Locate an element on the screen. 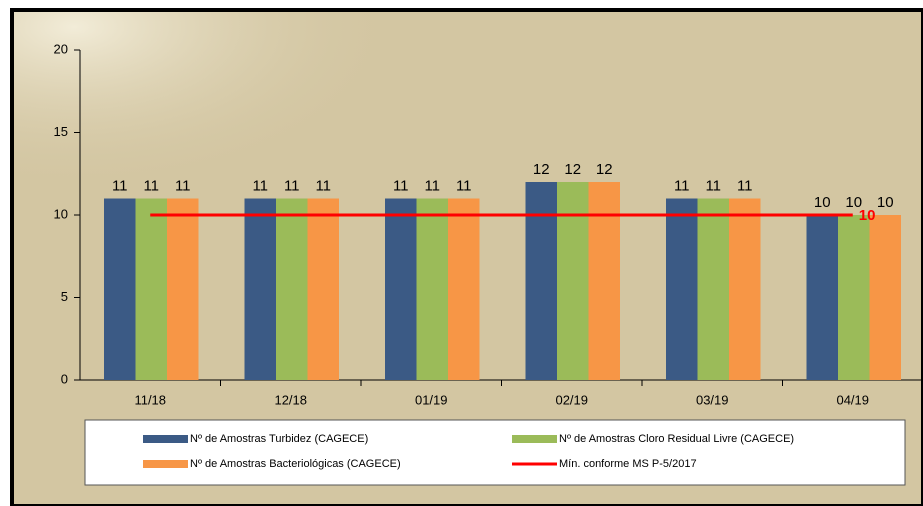 Image resolution: width=923 pixels, height=506 pixels. line-value-label: 10 is located at coordinates (867, 215).